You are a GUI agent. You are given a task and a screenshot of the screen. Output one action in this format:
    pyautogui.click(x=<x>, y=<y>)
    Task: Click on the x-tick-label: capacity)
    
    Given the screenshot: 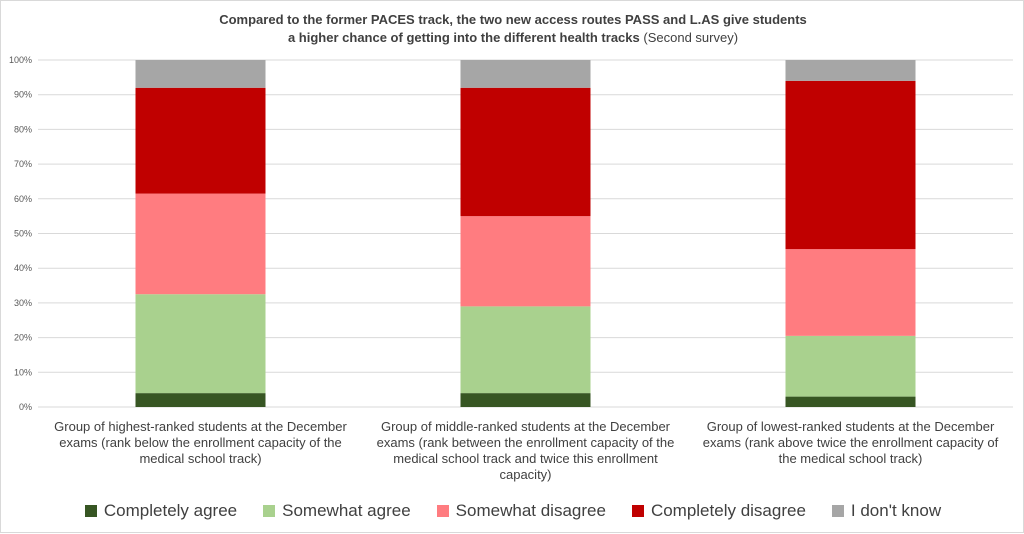 What is the action you would take?
    pyautogui.click(x=525, y=474)
    